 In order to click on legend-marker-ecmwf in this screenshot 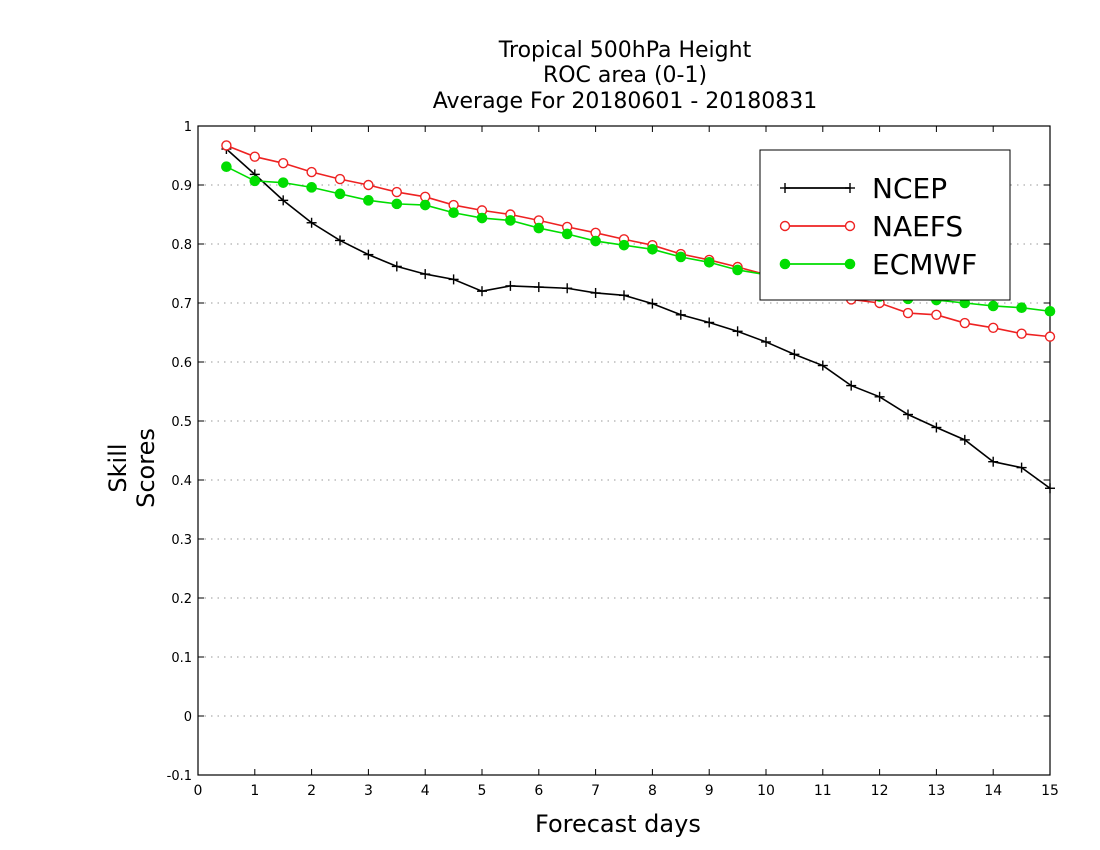, I will do `click(785, 264)`.